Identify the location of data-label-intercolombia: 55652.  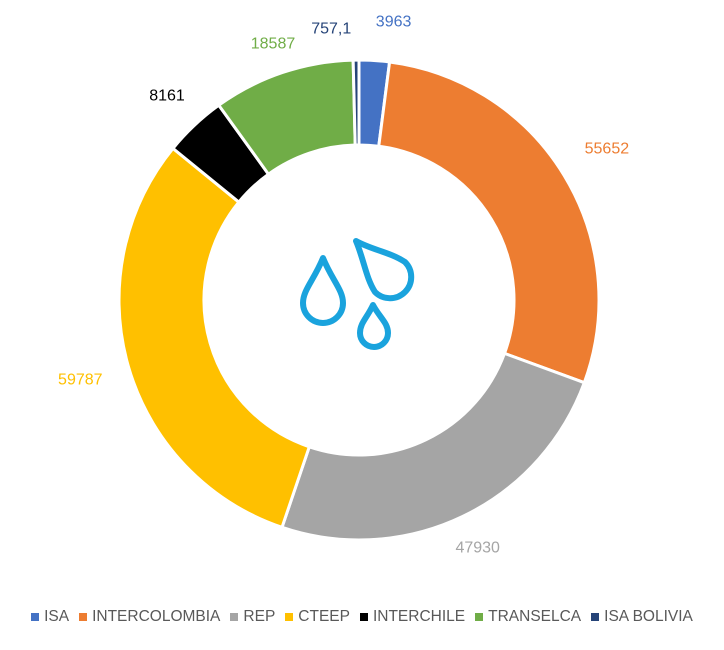
(607, 149).